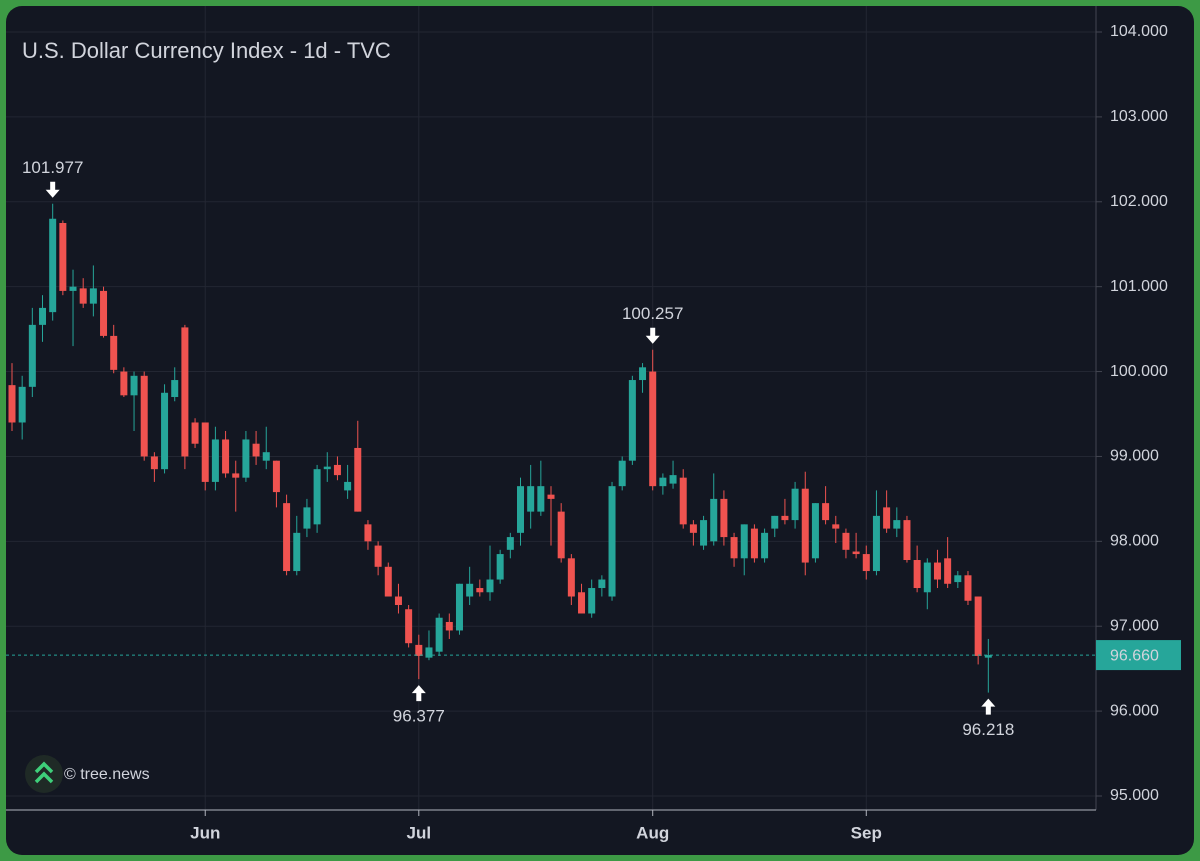  Describe the element at coordinates (1139, 286) in the screenshot. I see `y-tick-label: 101.000` at that location.